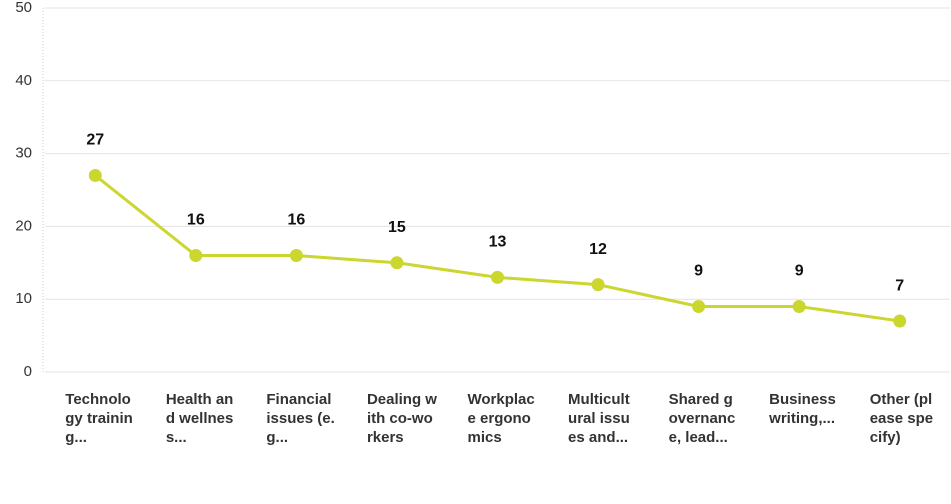  I want to click on y-tick-label: 50, so click(23, 8).